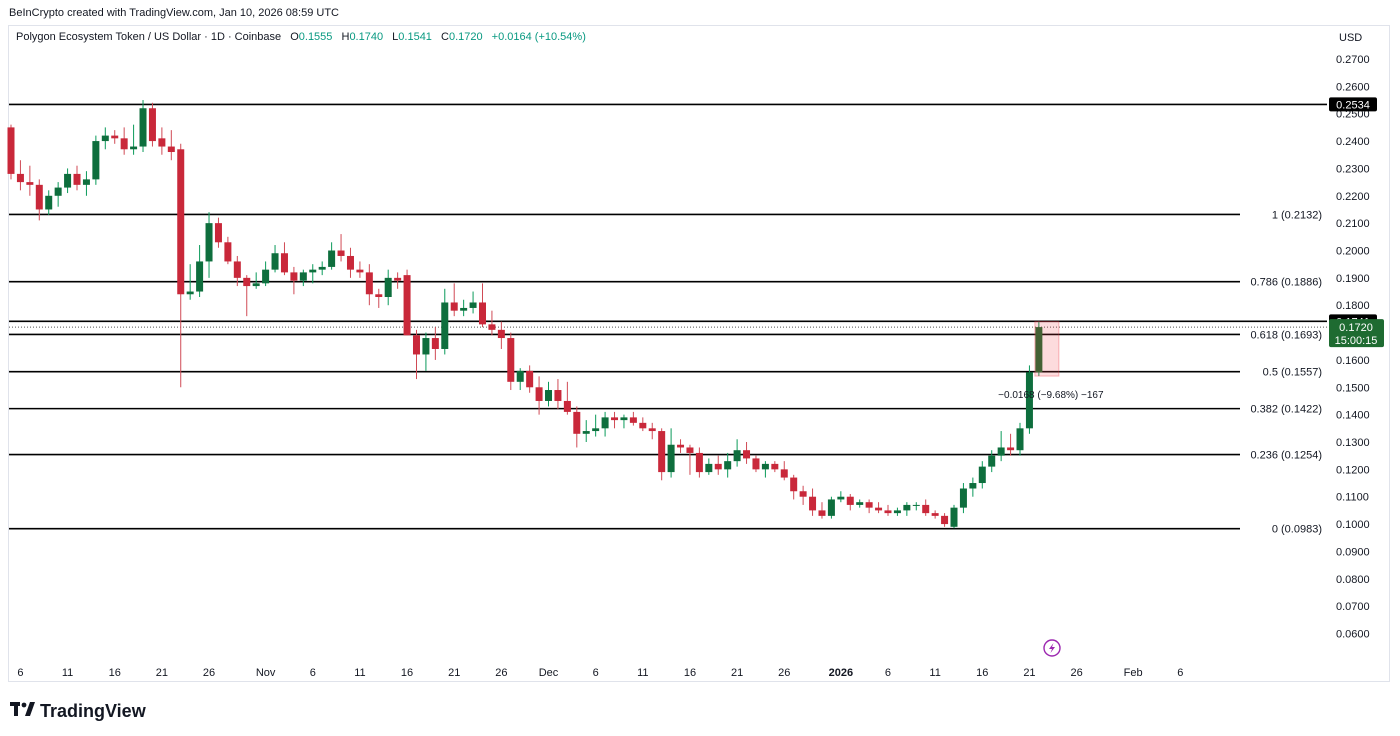 The height and width of the screenshot is (736, 1400). I want to click on current-price-label: 0.1720, so click(1356, 328).